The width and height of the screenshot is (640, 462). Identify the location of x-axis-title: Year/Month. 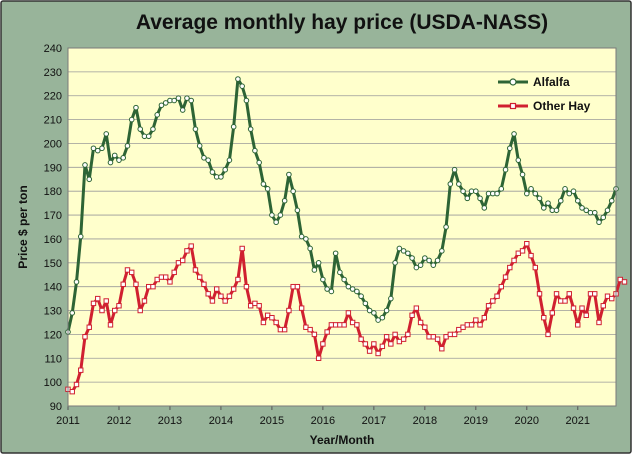
(342, 440).